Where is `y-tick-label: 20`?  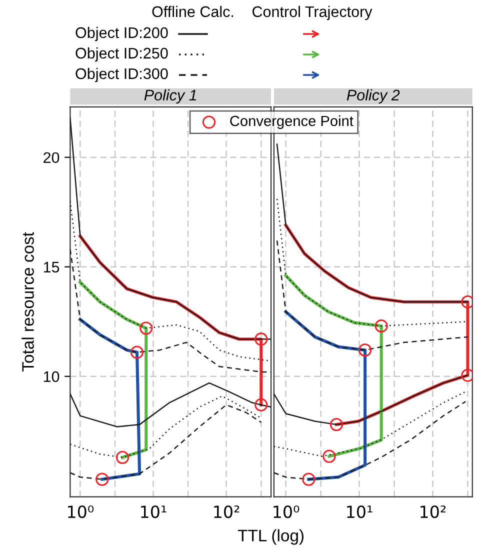 y-tick-label: 20 is located at coordinates (52, 158).